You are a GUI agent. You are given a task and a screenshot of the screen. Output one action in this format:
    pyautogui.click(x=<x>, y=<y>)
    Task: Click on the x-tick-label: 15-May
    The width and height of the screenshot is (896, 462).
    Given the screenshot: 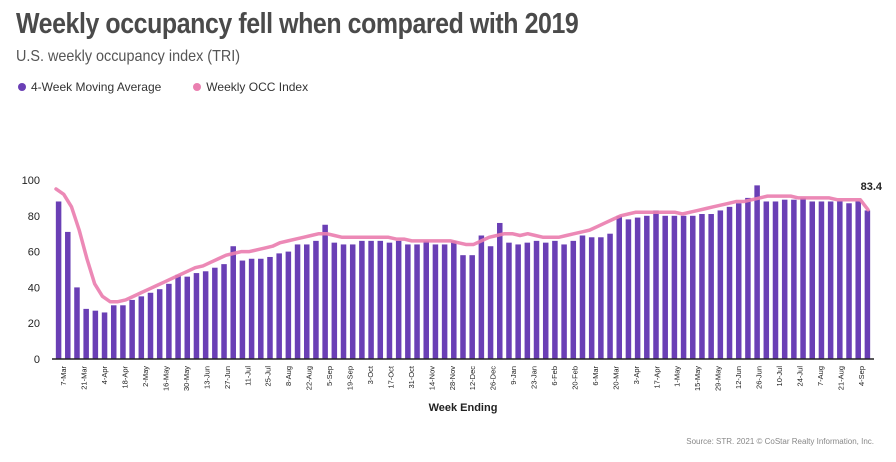 What is the action you would take?
    pyautogui.click(x=697, y=378)
    